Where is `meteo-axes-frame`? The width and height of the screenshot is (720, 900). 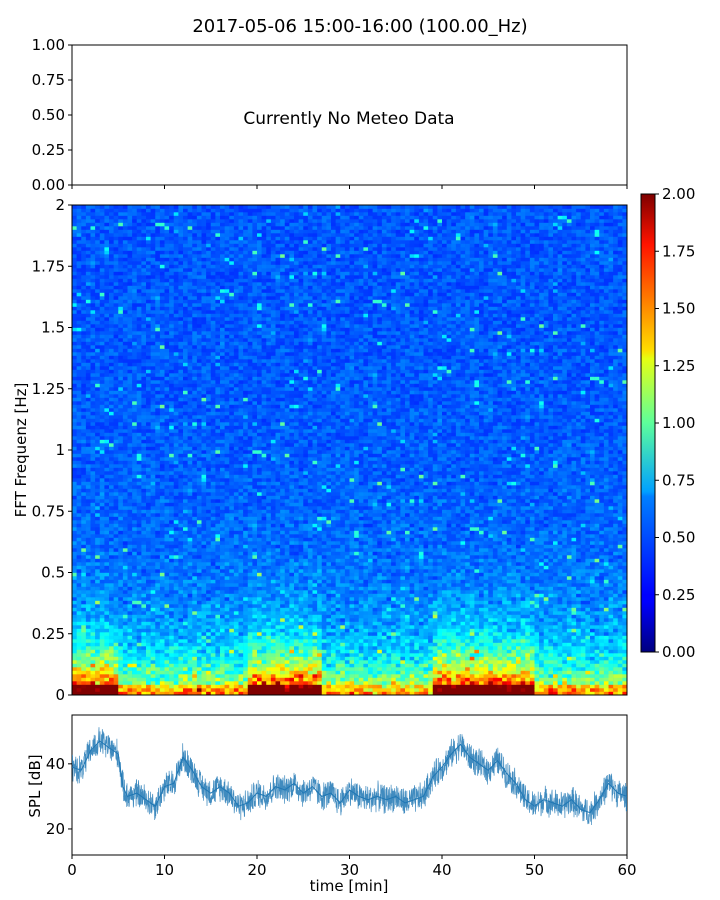 meteo-axes-frame is located at coordinates (349, 115).